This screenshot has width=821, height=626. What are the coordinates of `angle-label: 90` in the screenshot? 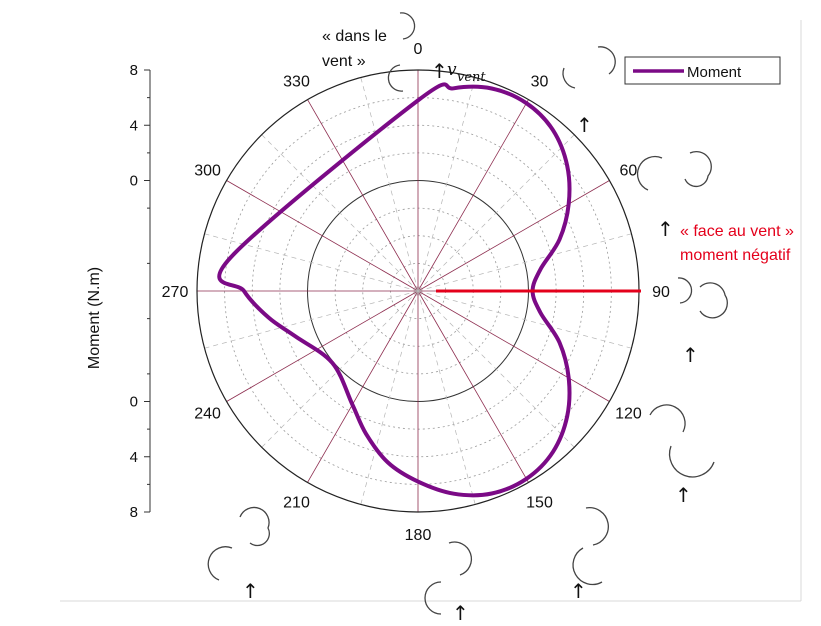 It's located at (661, 292).